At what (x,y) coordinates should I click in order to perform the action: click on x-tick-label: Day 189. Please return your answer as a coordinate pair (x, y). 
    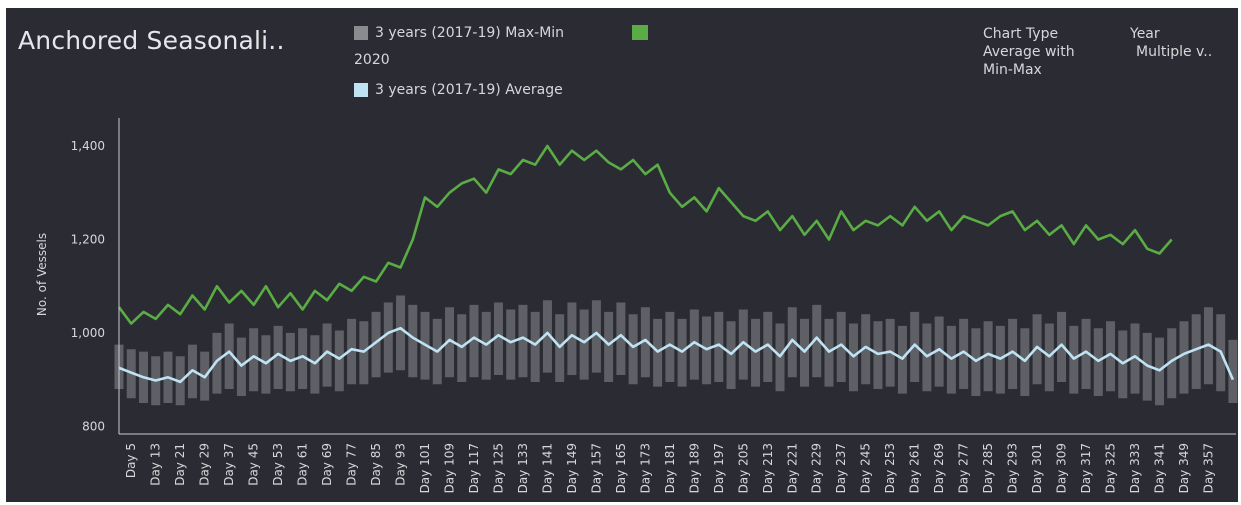
    Looking at the image, I should click on (694, 468).